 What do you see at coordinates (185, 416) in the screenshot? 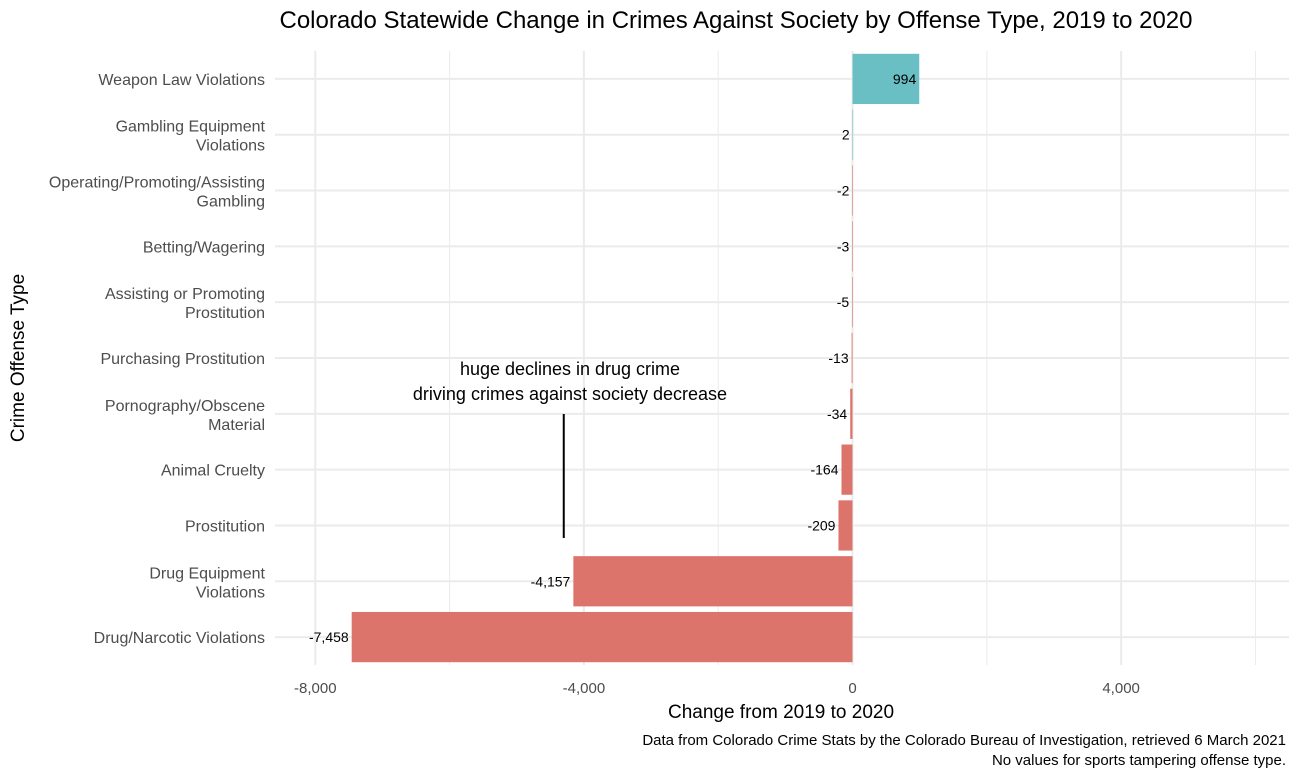
I see `y-tick-label: Pornography/Obscene Material` at bounding box center [185, 416].